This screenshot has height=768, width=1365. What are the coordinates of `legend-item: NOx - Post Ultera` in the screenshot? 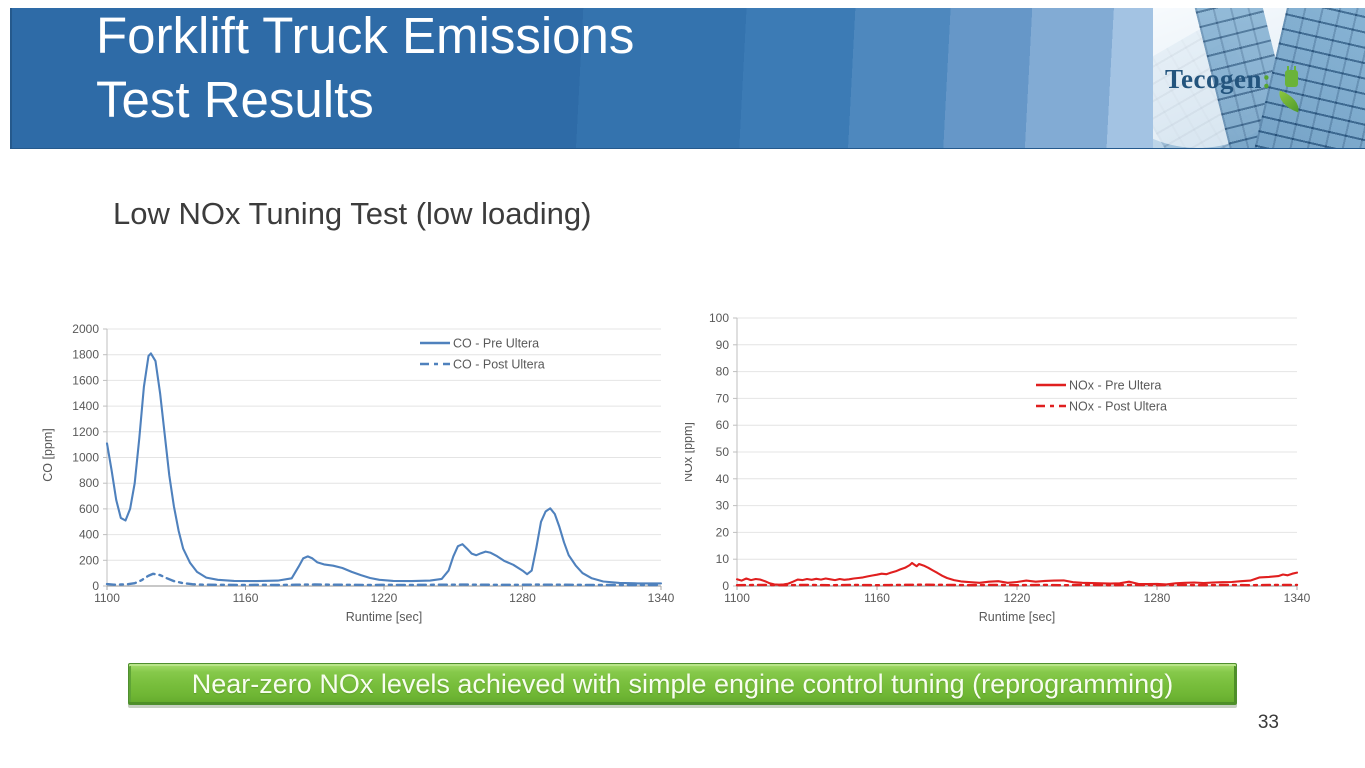 It's located at (1118, 407).